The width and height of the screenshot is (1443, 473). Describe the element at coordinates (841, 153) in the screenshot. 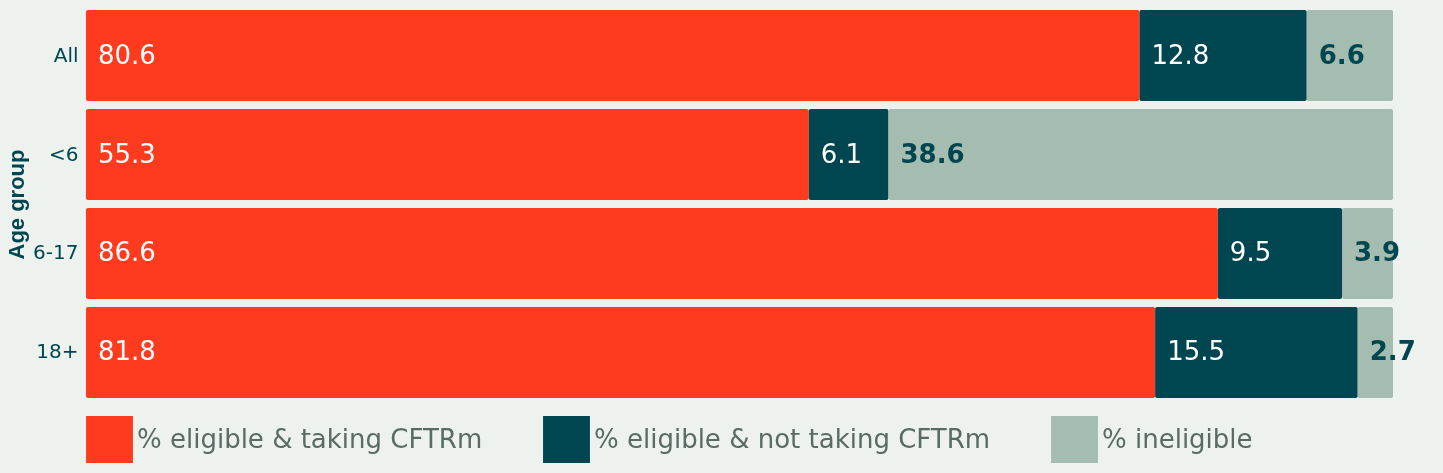

I see `data-label: 6.1` at that location.